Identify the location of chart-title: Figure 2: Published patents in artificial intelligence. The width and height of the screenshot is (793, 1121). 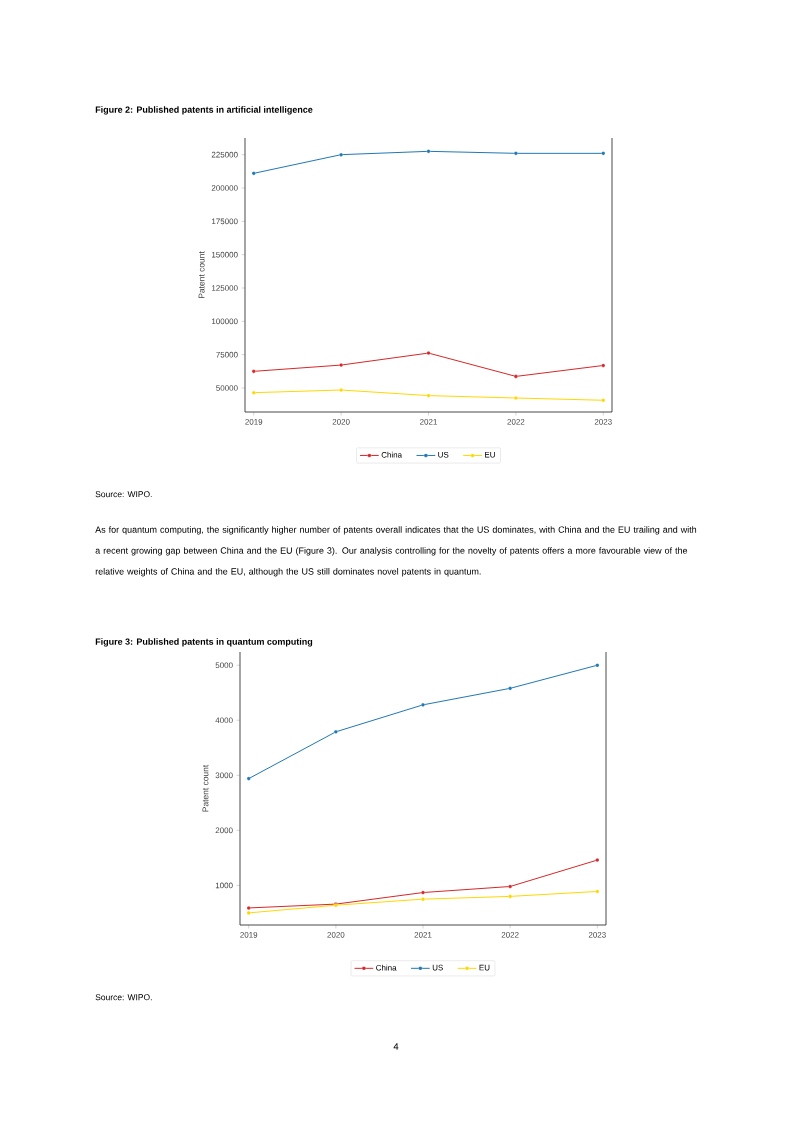
(204, 110).